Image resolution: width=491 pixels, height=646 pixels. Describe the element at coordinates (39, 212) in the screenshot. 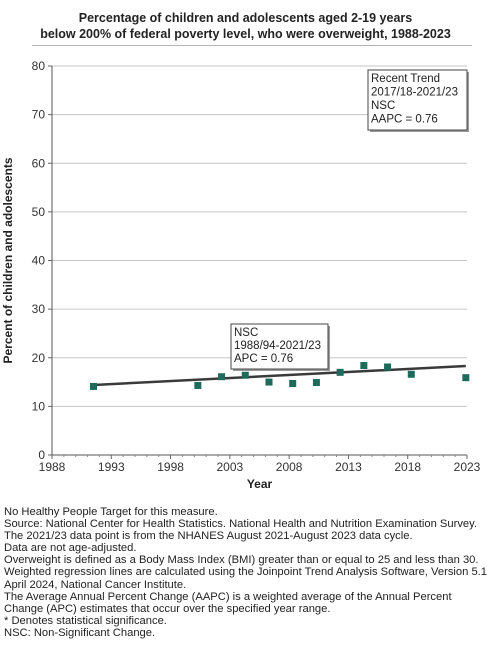

I see `y-tick-label: 50` at that location.